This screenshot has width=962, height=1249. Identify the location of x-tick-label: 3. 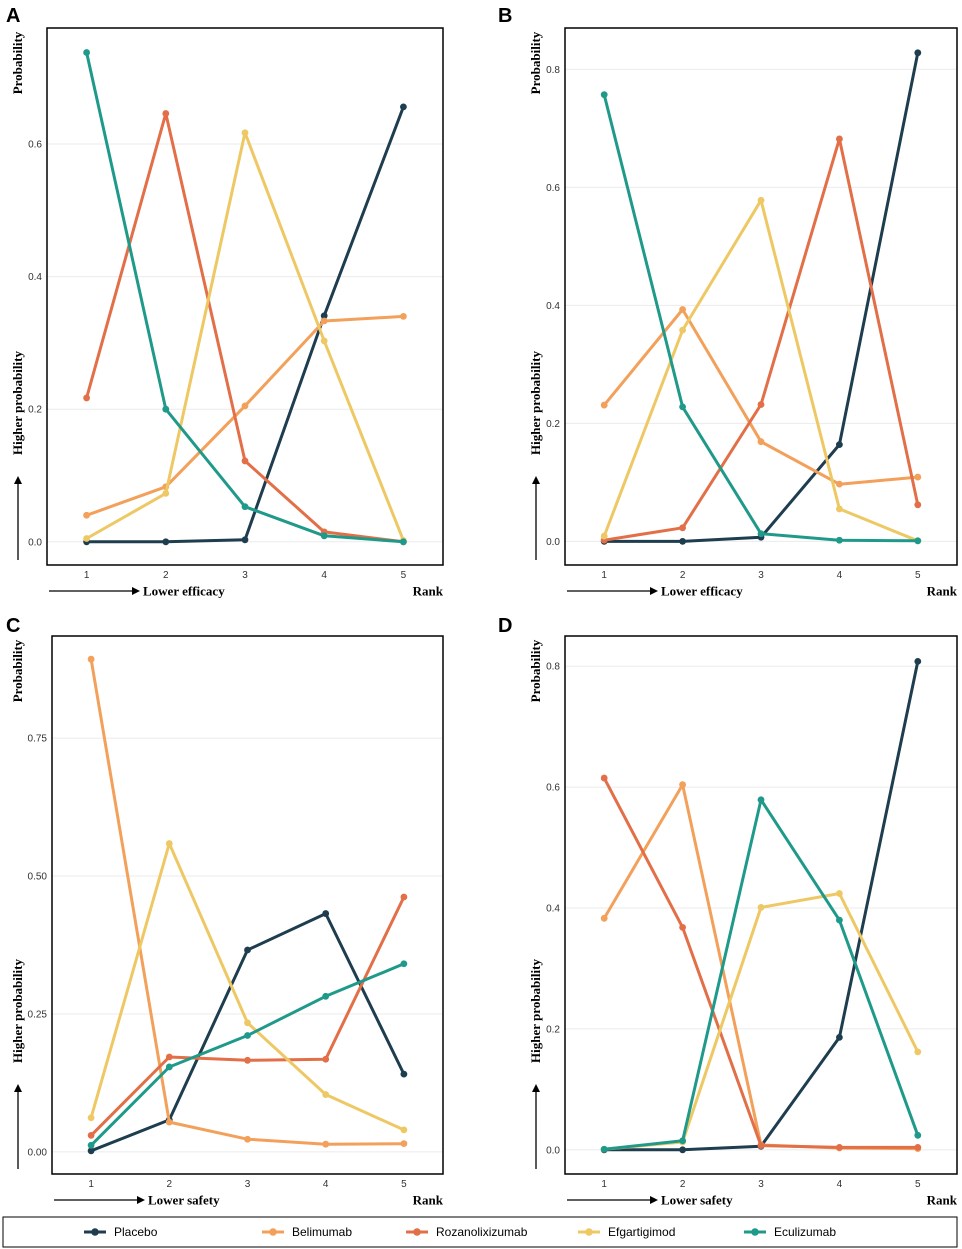
(761, 575).